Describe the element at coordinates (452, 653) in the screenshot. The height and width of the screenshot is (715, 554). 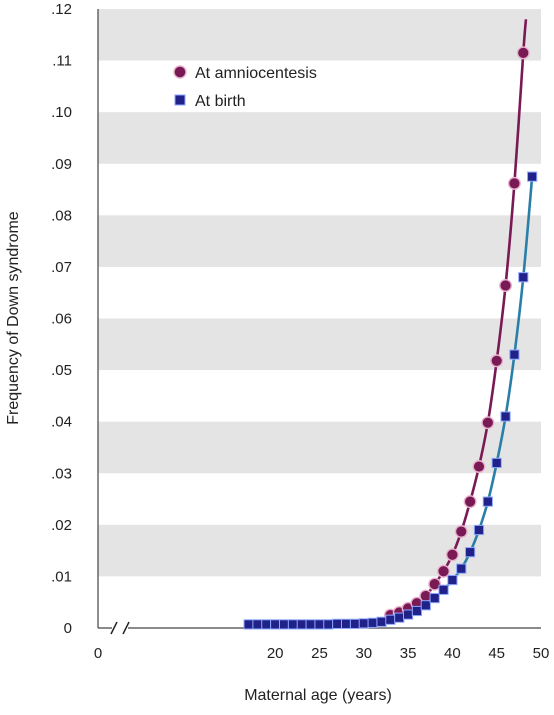
I see `x-tick-label: 40` at that location.